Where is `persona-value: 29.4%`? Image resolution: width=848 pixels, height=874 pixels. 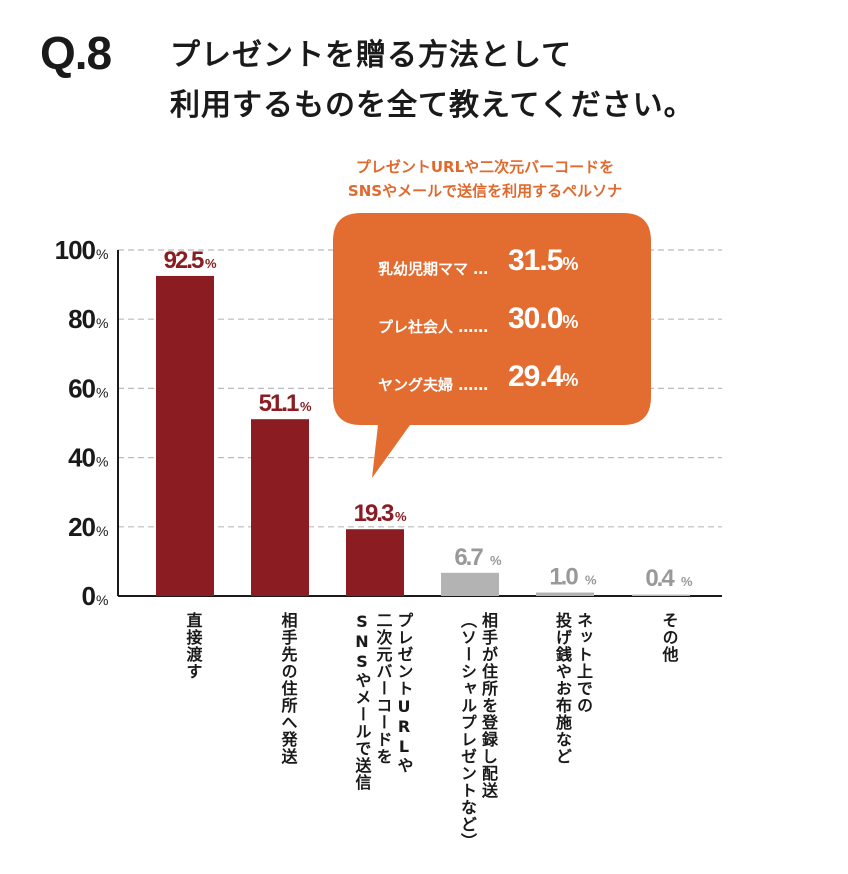
persona-value: 29.4% is located at coordinates (543, 376).